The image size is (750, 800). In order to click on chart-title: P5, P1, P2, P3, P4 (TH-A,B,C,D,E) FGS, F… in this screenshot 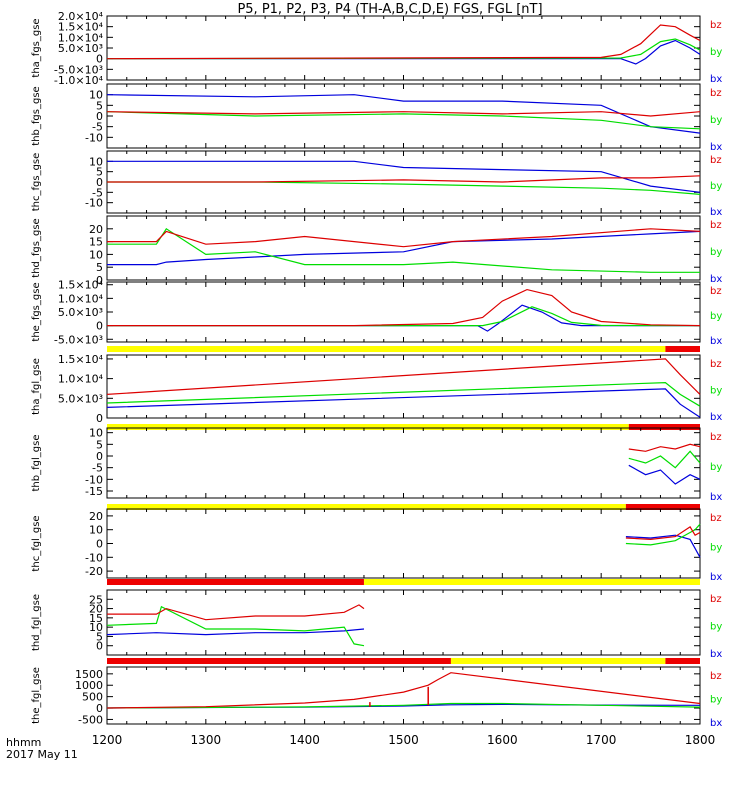, I will do `click(390, 9)`.